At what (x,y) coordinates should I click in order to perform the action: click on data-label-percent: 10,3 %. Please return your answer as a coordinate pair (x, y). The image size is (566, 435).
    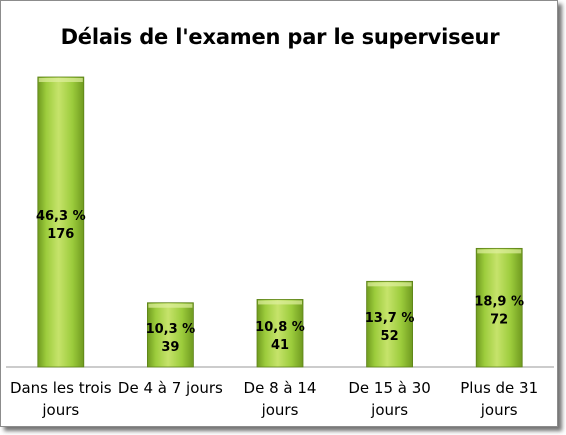
    Looking at the image, I should click on (171, 329).